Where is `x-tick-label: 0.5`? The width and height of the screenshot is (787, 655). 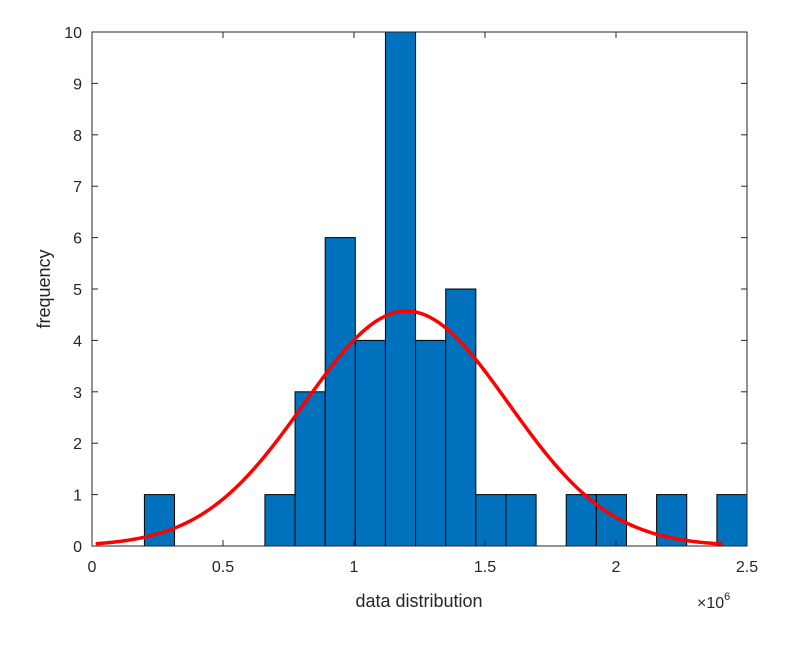
x-tick-label: 0.5 is located at coordinates (223, 567).